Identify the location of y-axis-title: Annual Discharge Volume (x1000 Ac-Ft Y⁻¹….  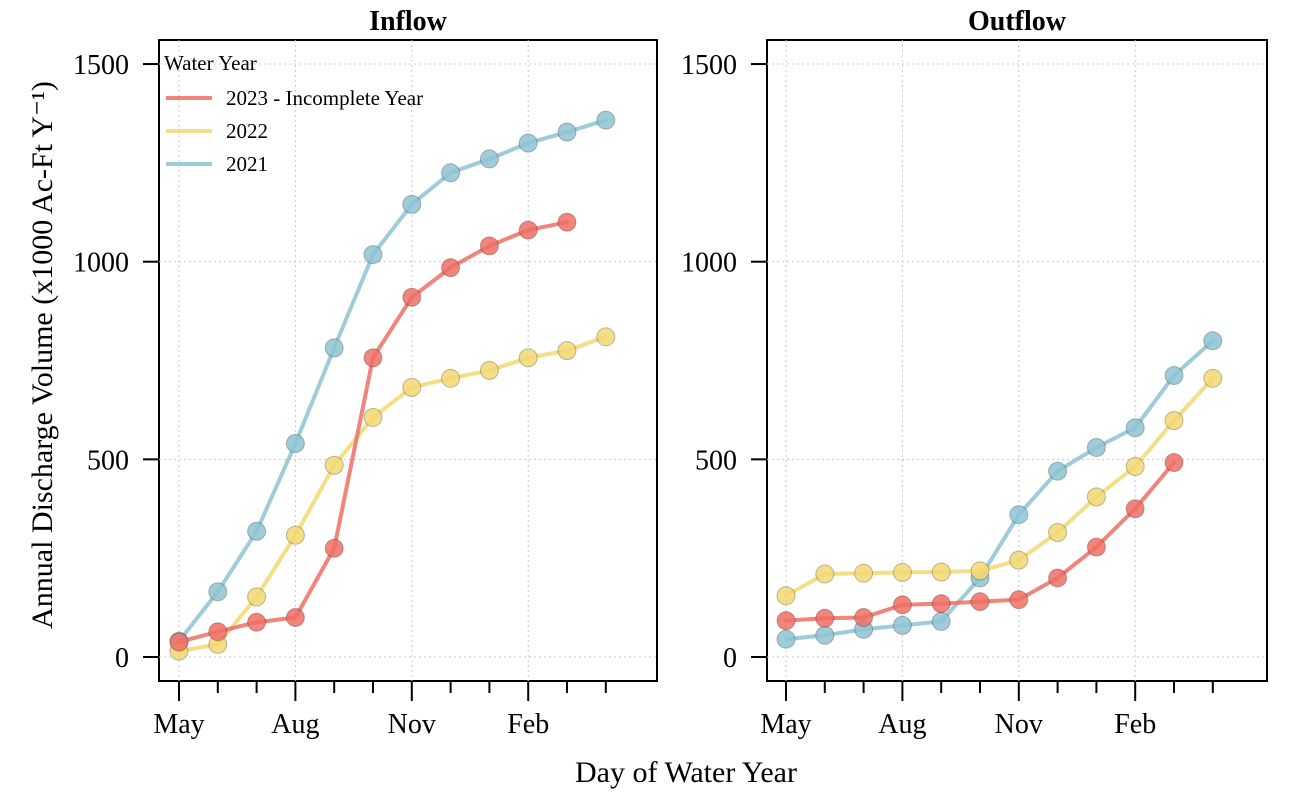
(42, 355).